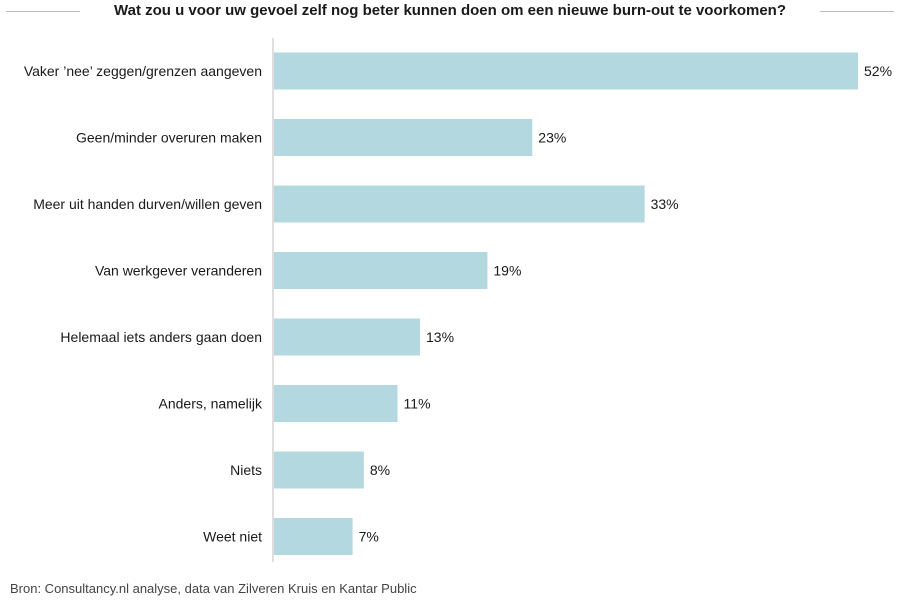 The image size is (900, 600). Describe the element at coordinates (369, 537) in the screenshot. I see `value-label: 7%` at that location.